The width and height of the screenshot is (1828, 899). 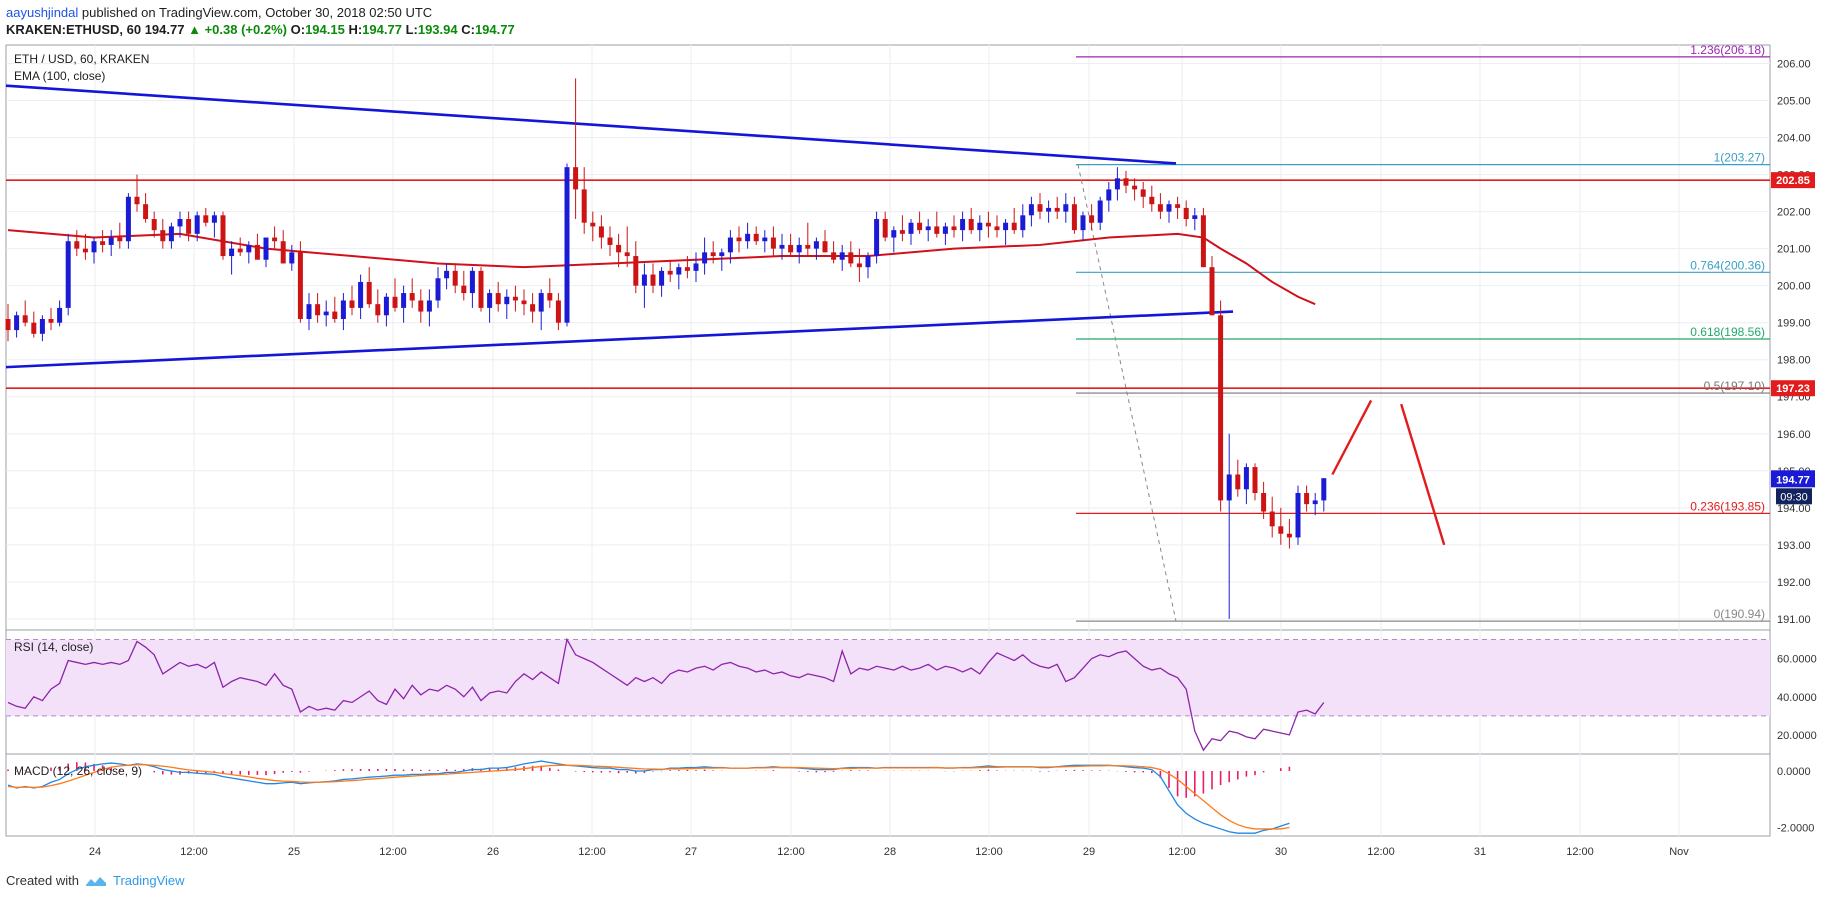 What do you see at coordinates (1423, 474) in the screenshot?
I see `projection-line` at bounding box center [1423, 474].